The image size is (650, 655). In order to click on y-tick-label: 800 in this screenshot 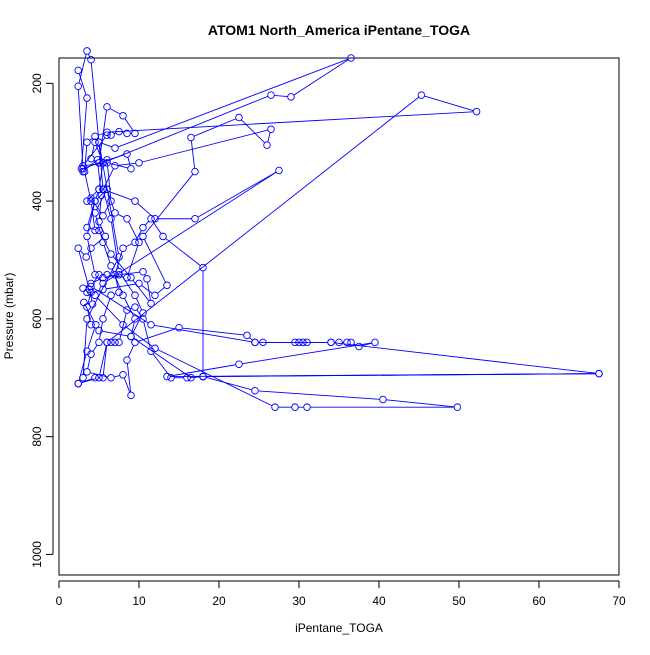, I will do `click(37, 436)`.